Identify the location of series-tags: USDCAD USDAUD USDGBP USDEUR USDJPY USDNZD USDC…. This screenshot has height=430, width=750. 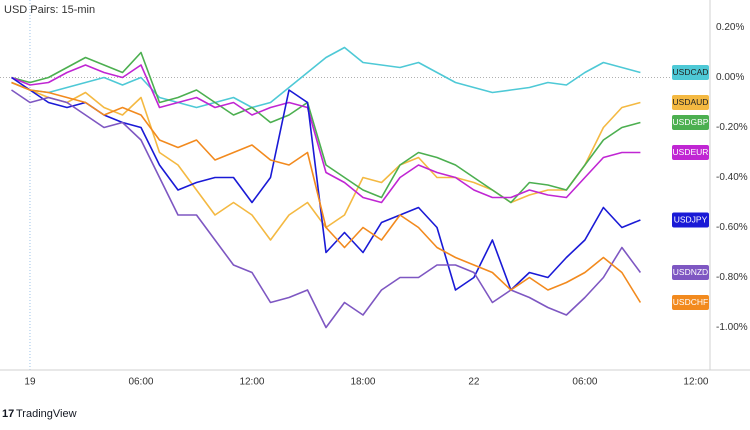
(690, 187).